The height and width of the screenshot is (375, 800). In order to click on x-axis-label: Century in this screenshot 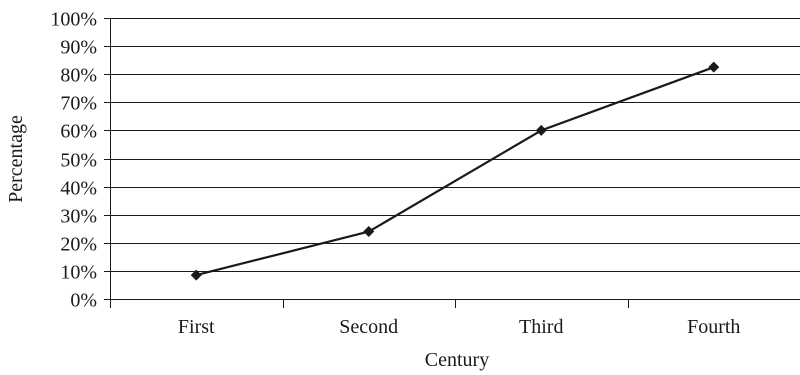, I will do `click(457, 360)`.